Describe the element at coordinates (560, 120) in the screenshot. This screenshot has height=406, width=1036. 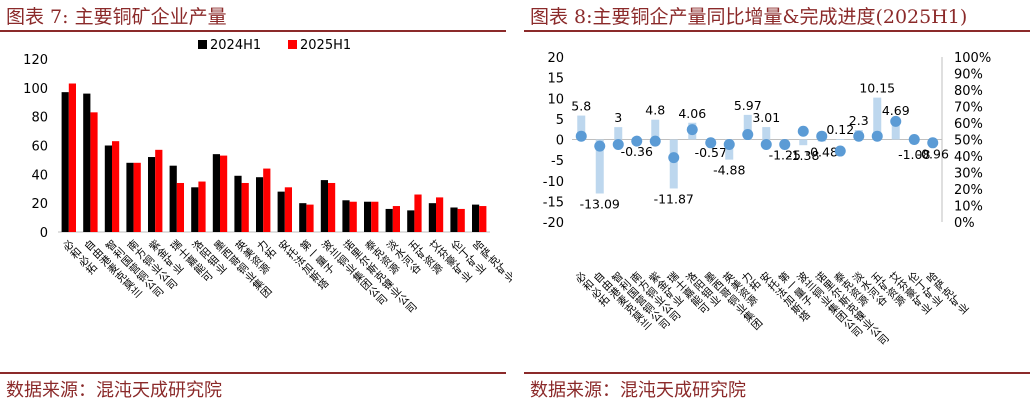
I see `y-tick-label: 5` at that location.